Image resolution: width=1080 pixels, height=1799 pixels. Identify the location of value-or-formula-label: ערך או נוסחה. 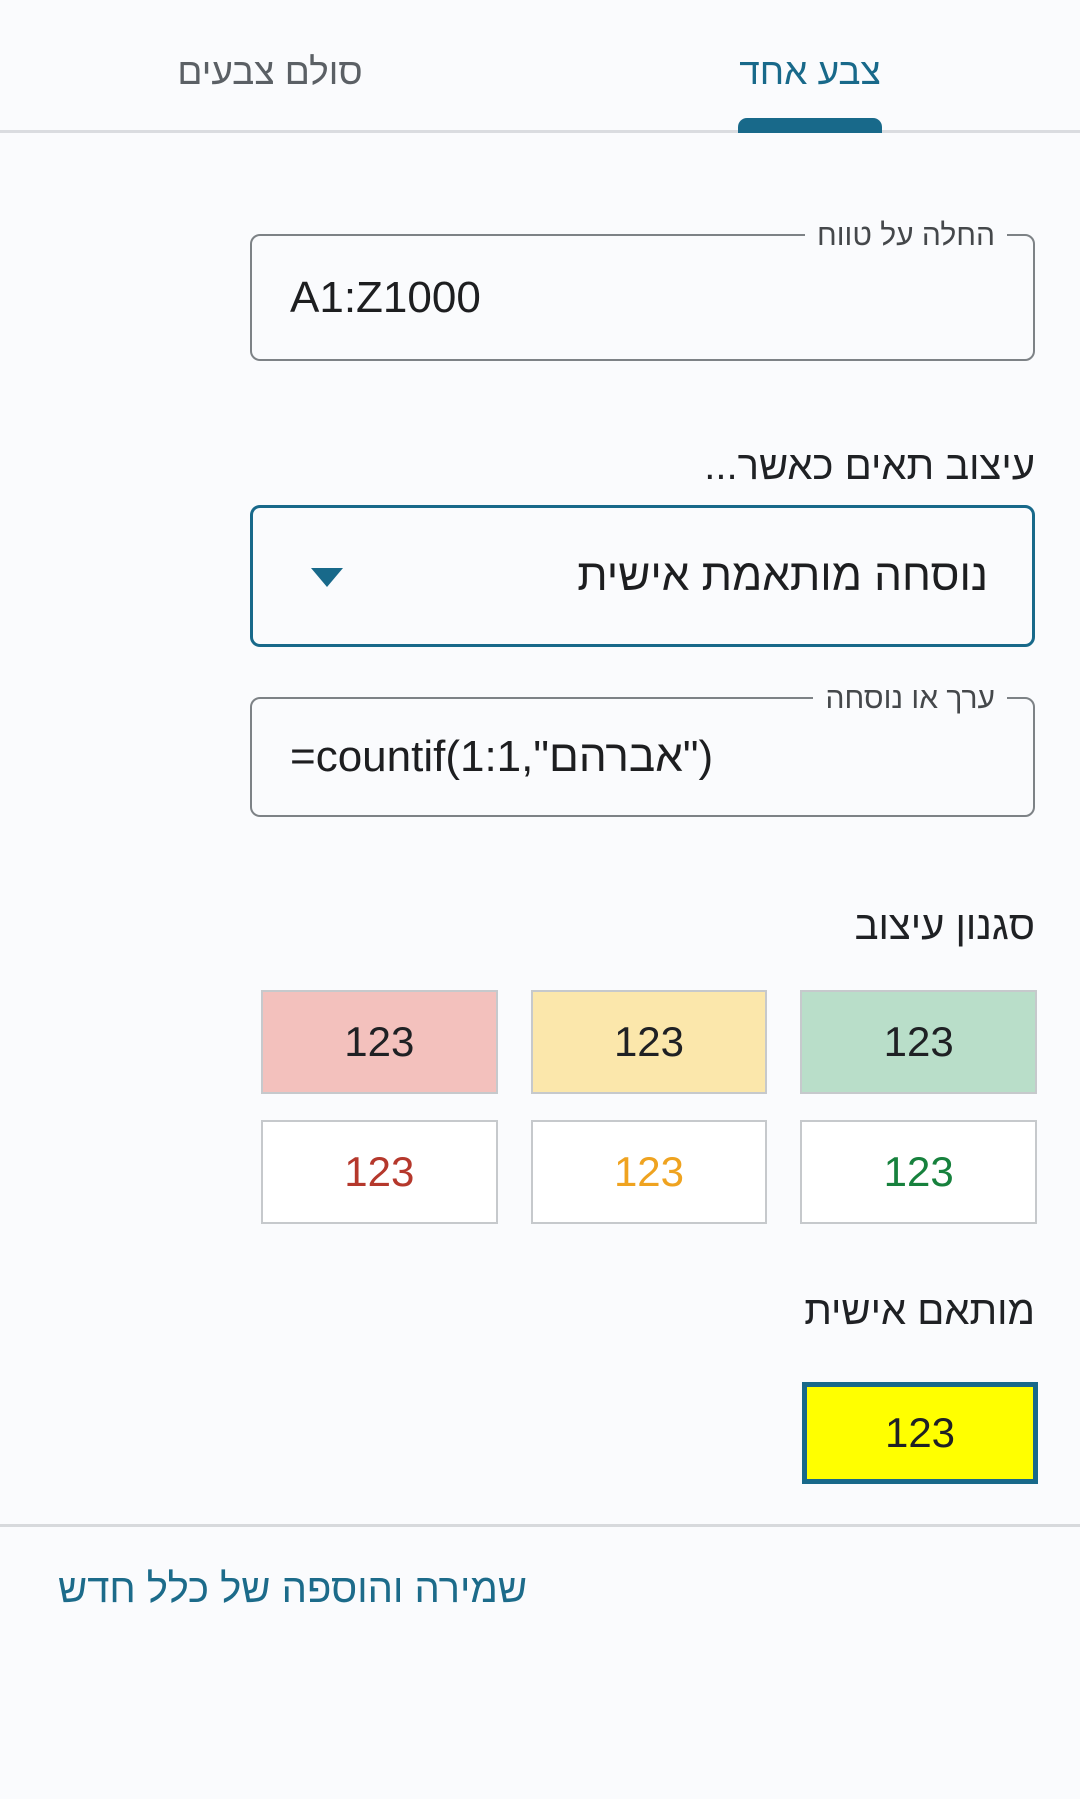
(910, 699).